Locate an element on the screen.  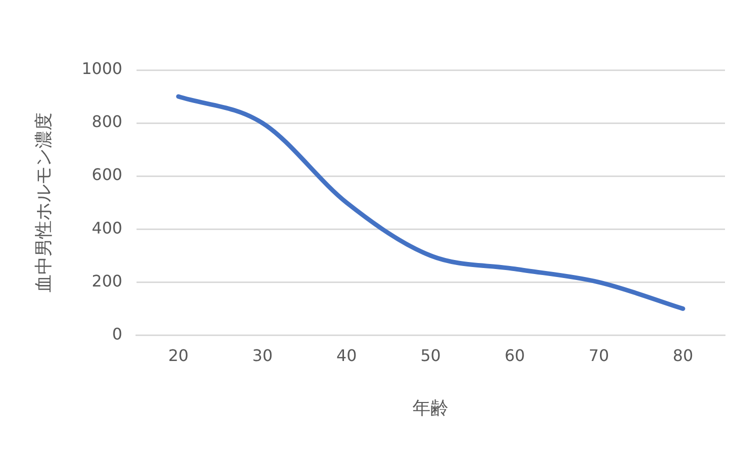
x-tick-label: 50 is located at coordinates (430, 355).